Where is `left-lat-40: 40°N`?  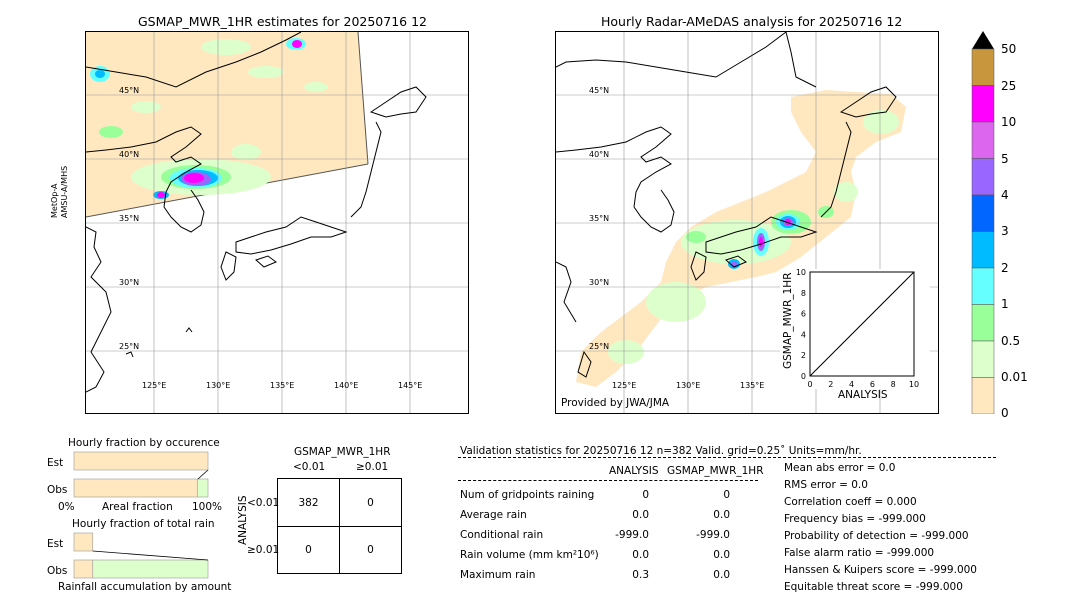 left-lat-40: 40°N is located at coordinates (129, 154).